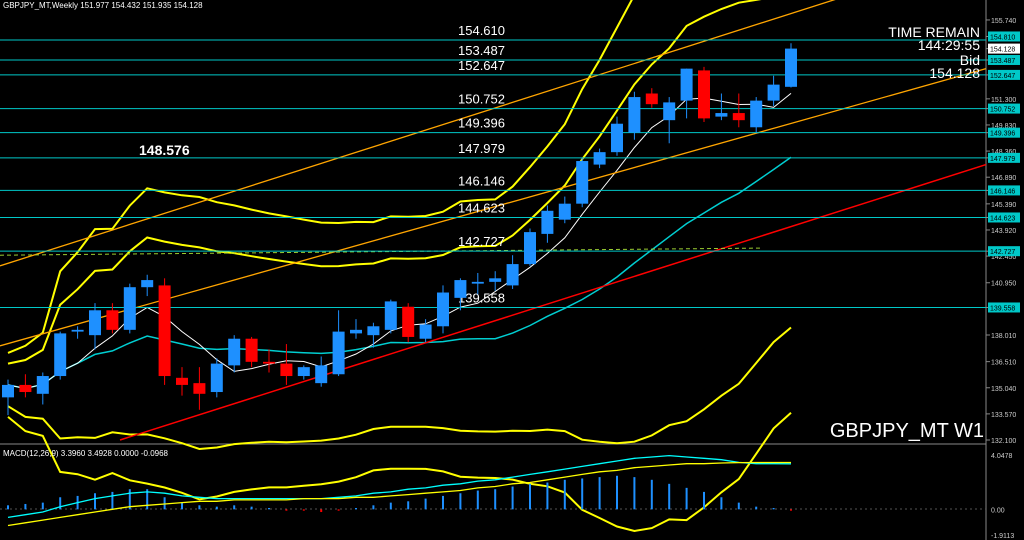 This screenshot has height=540, width=1024. I want to click on macd-axis-label: 0.00, so click(998, 510).